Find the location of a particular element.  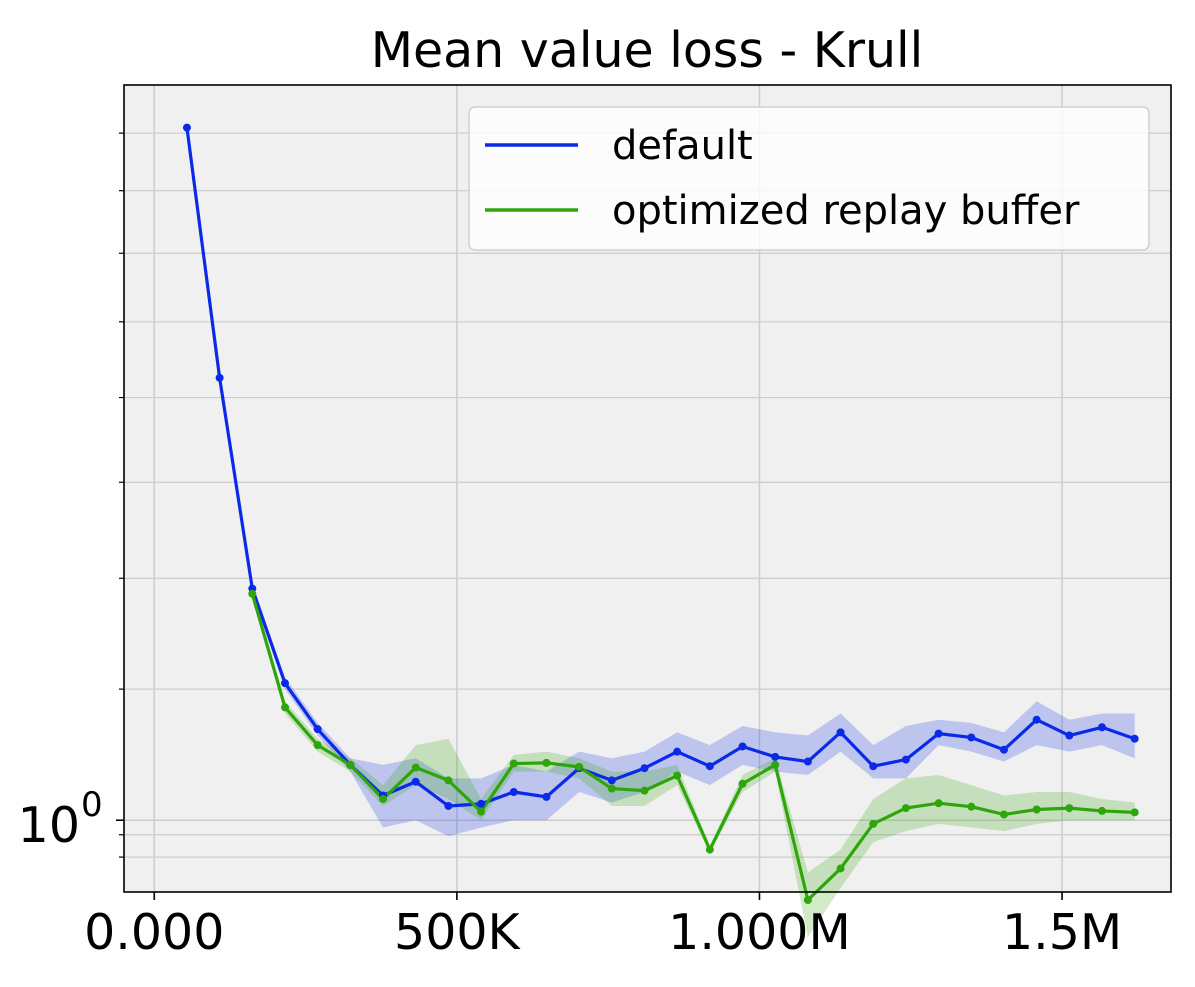

legend-label: optimized replay buffer is located at coordinates (846, 211).